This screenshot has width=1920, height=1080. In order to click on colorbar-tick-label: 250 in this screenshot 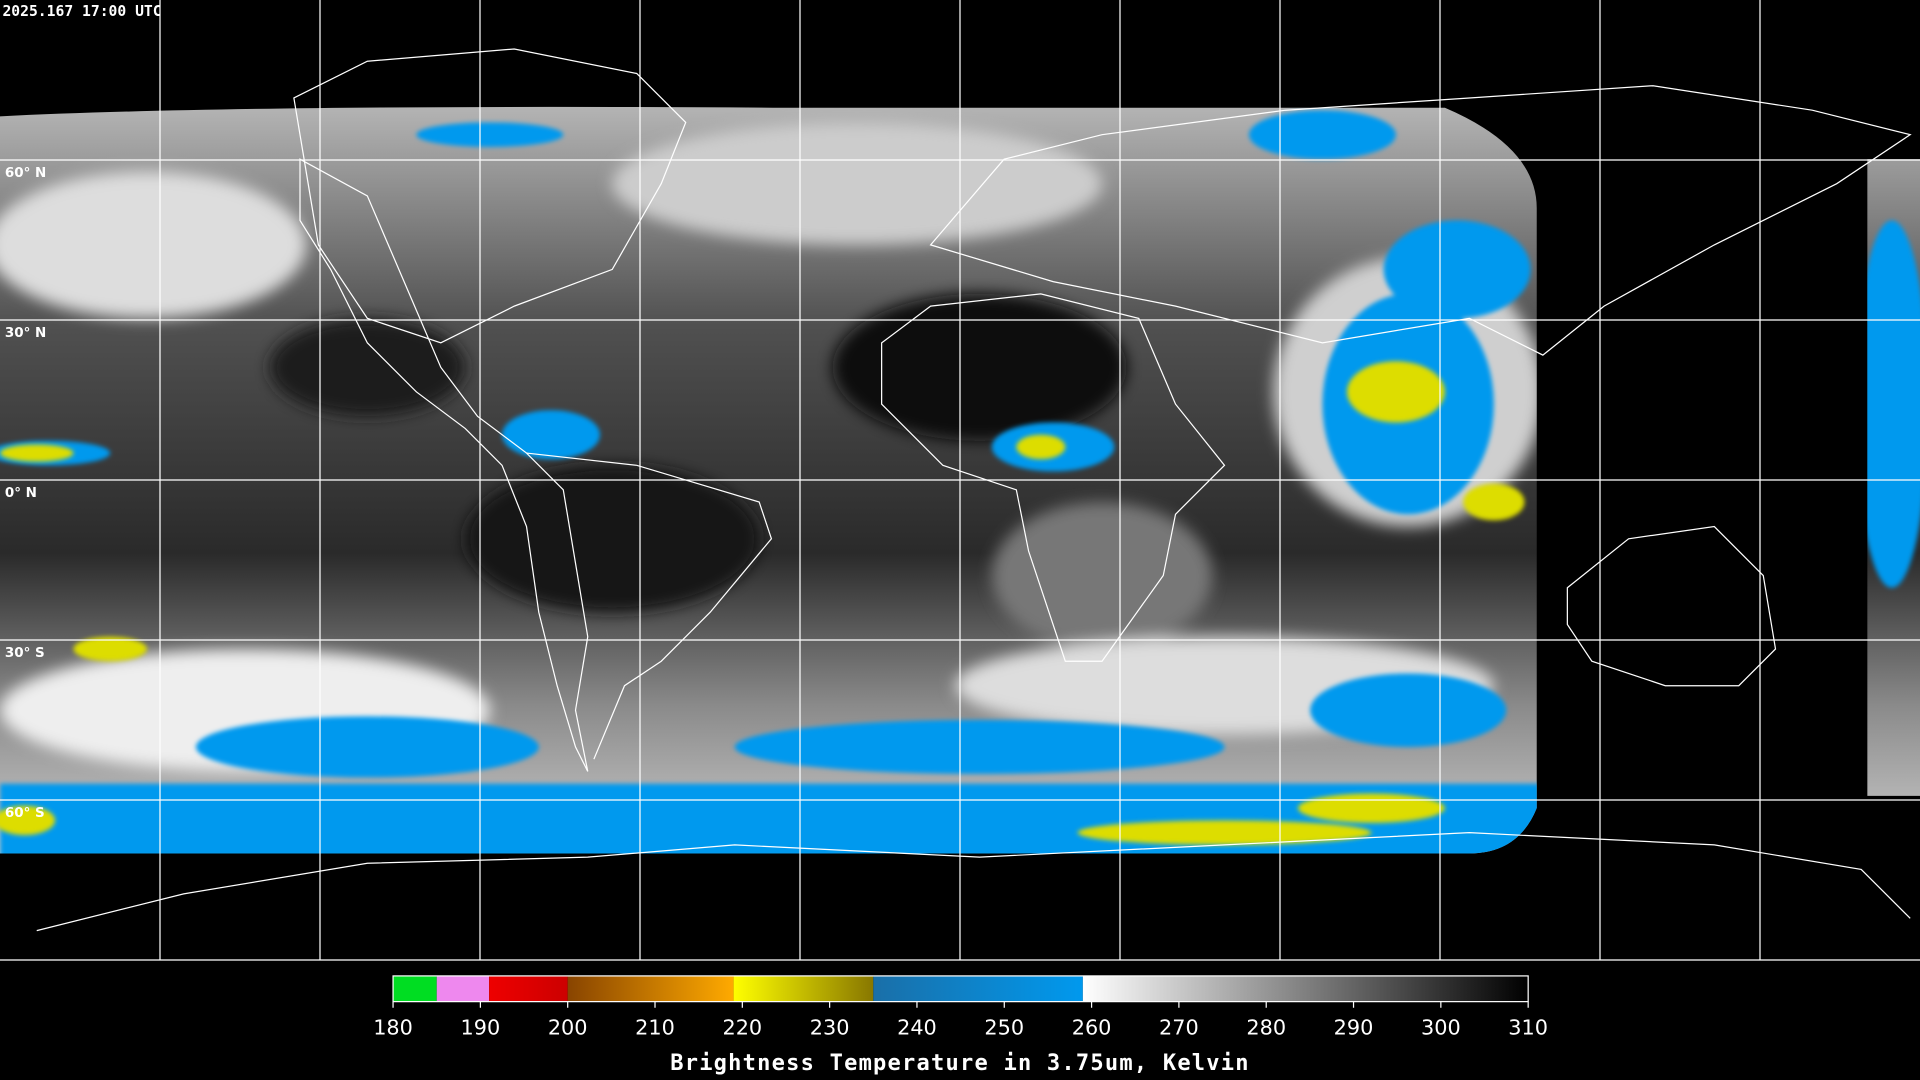, I will do `click(1004, 1028)`.